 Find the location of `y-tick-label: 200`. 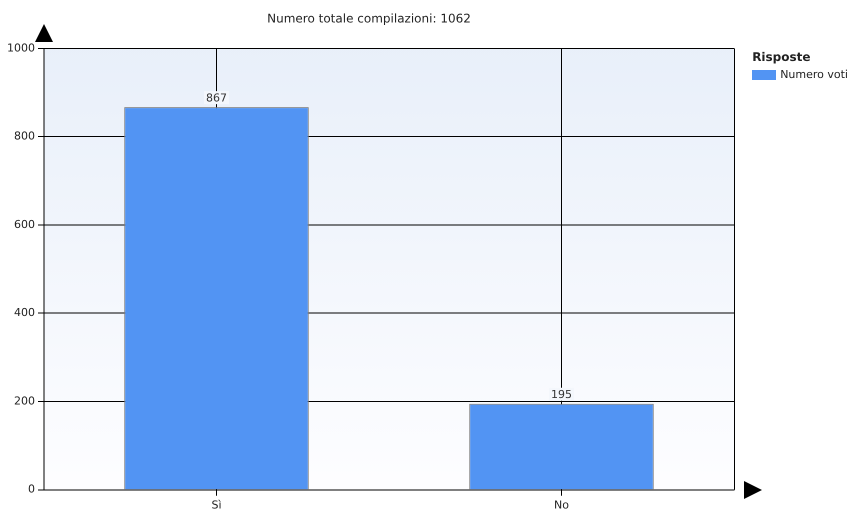

y-tick-label: 200 is located at coordinates (24, 401).